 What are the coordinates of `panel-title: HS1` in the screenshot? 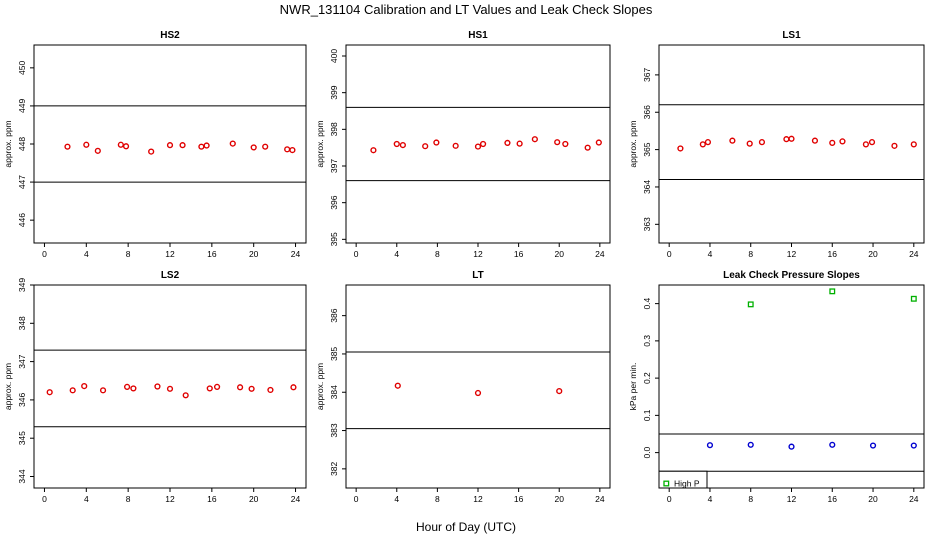 It's located at (478, 35).